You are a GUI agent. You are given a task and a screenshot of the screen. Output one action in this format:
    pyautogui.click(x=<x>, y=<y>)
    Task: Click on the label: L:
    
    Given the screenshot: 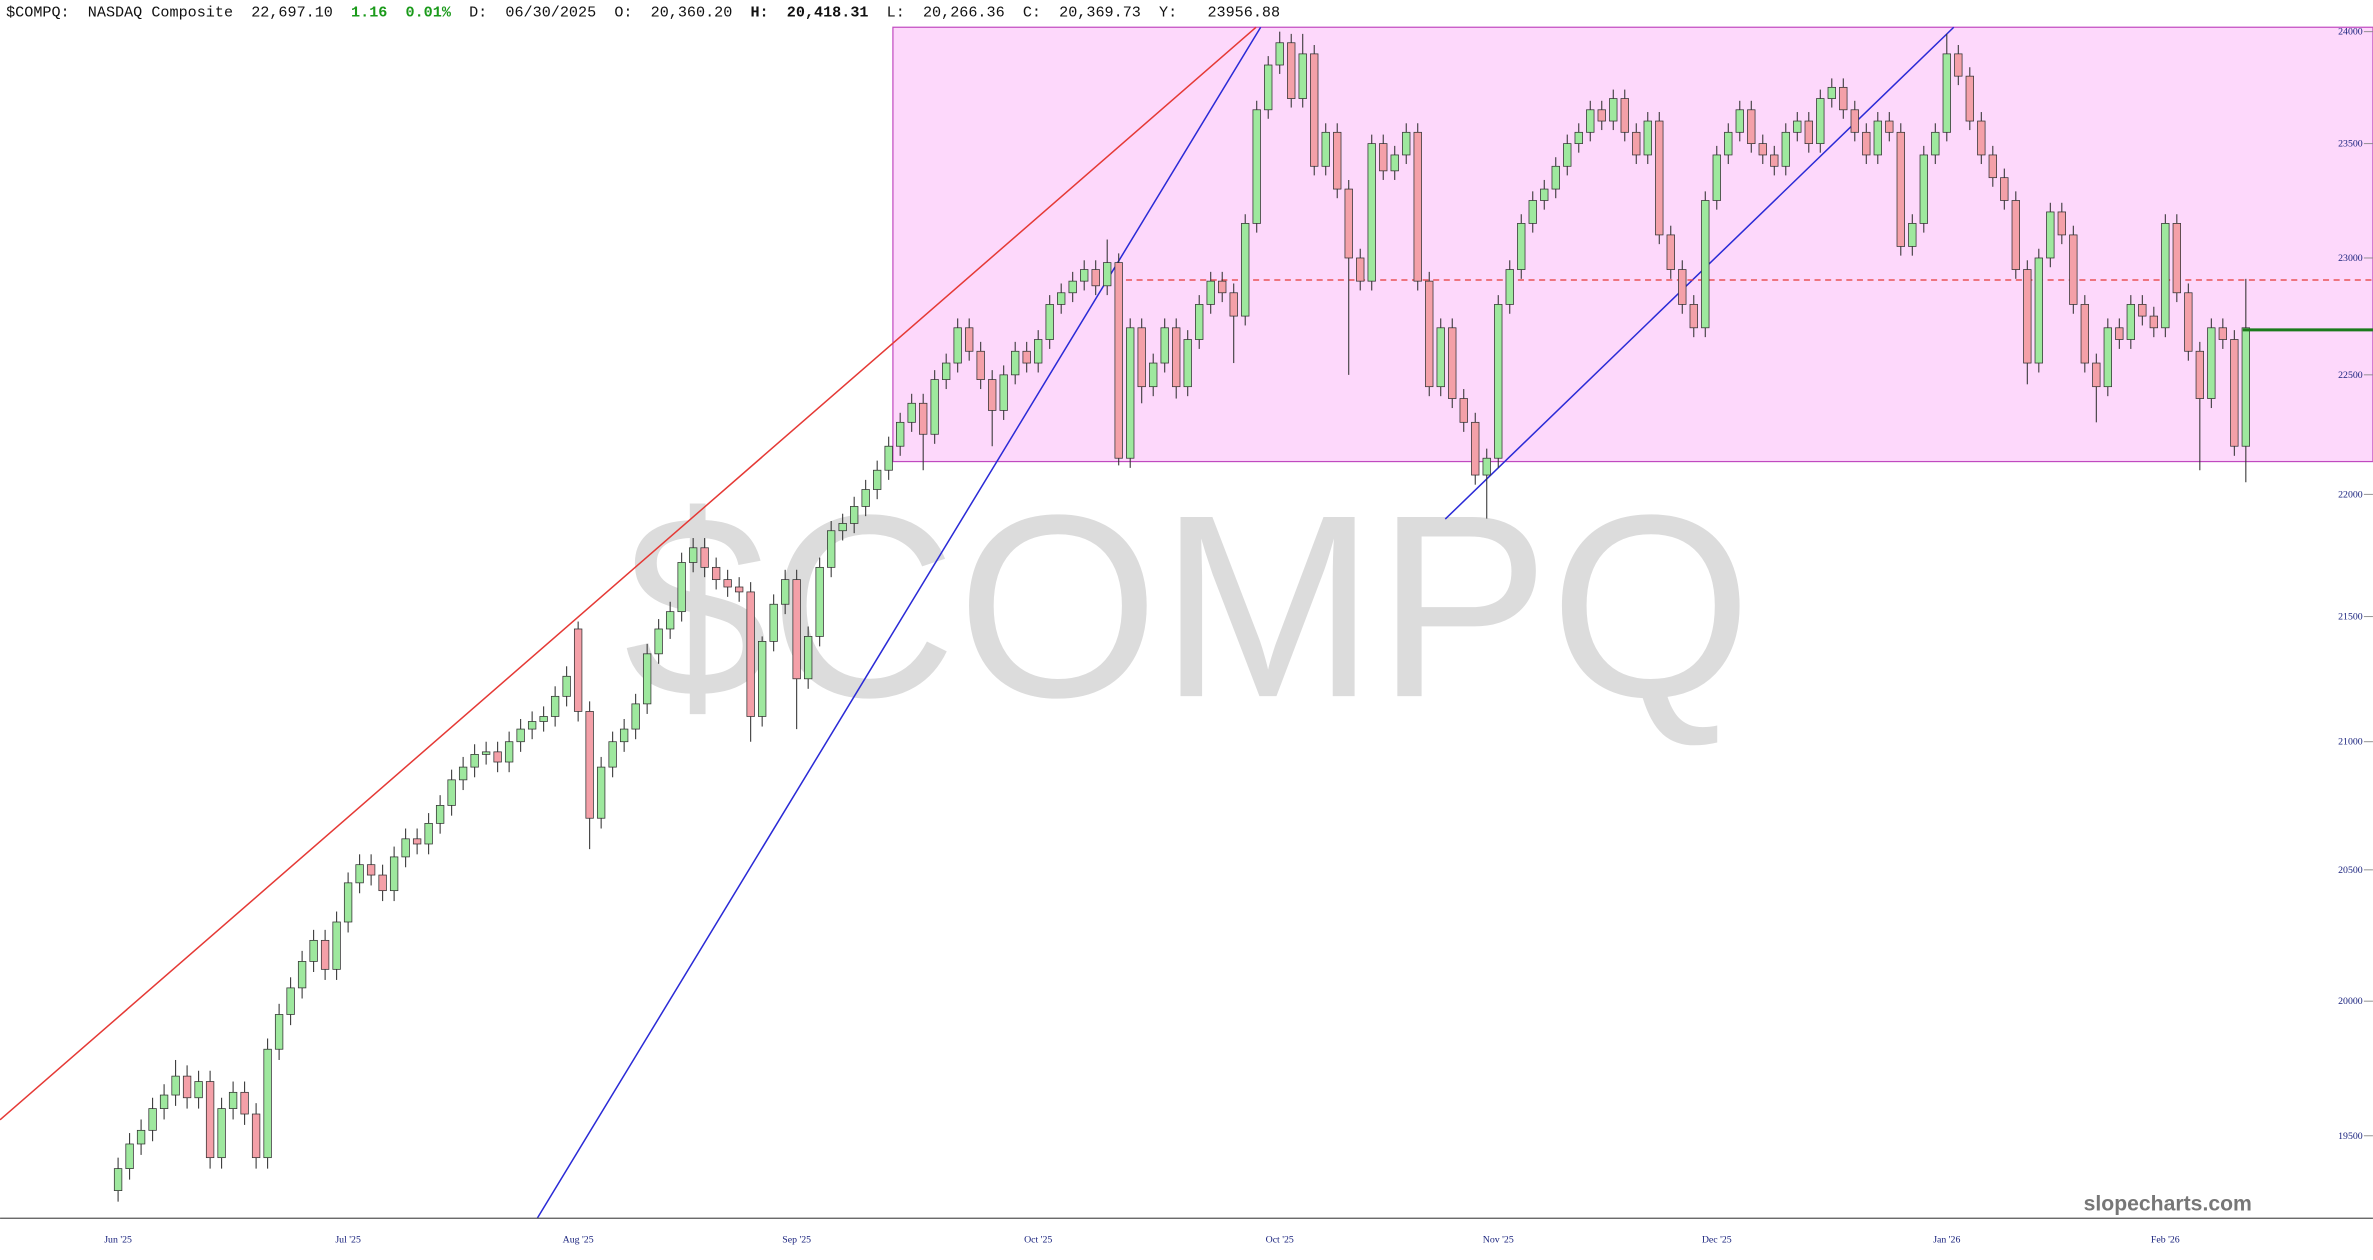 What is the action you would take?
    pyautogui.click(x=896, y=13)
    